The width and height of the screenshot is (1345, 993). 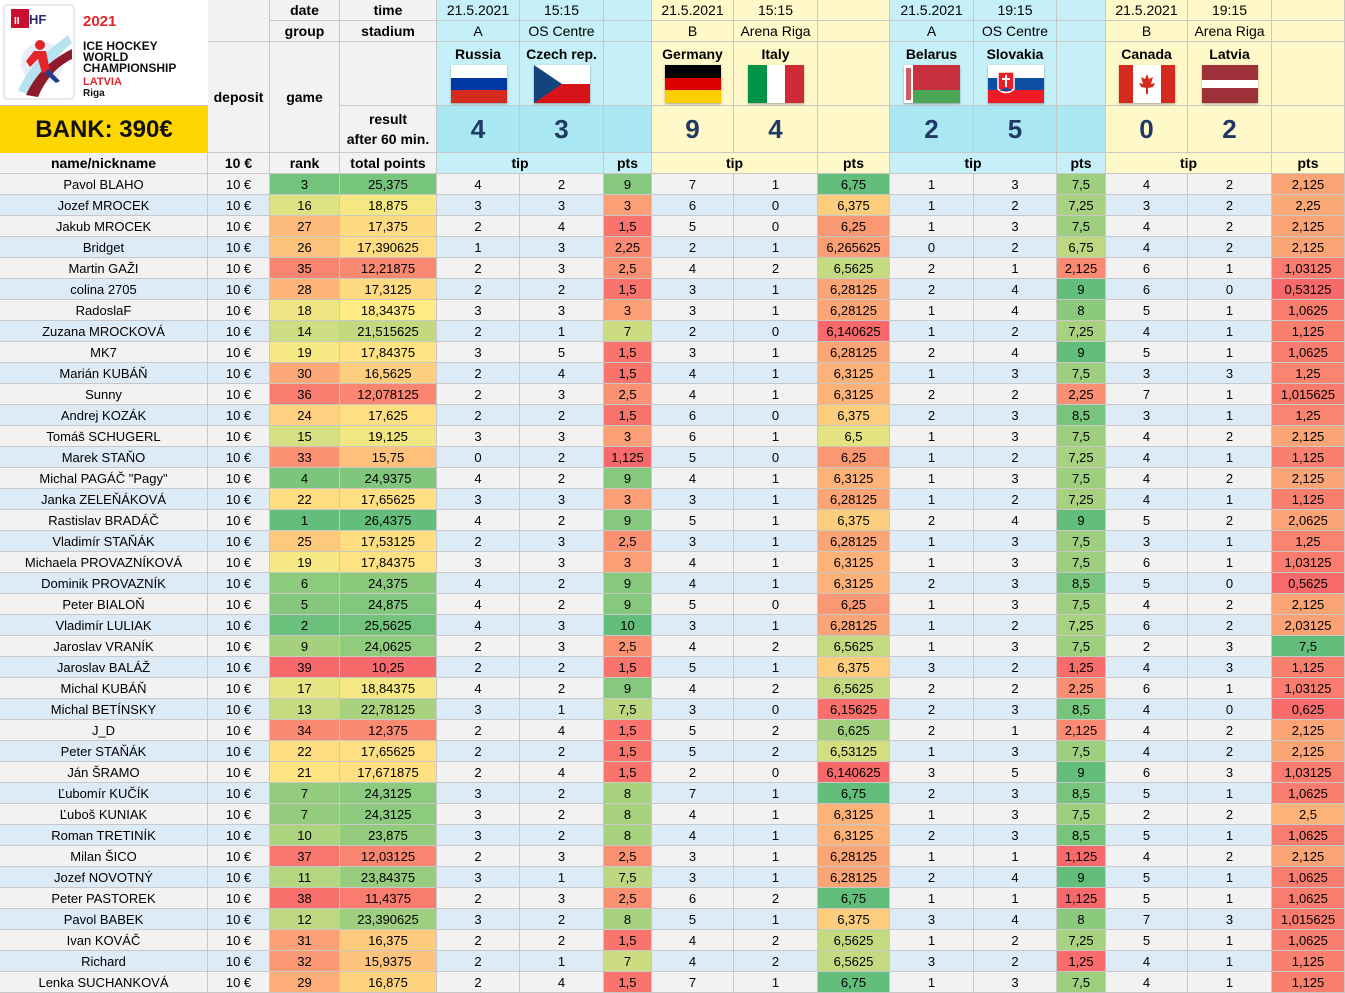 I want to click on row-total-points: 16,875, so click(x=388, y=982).